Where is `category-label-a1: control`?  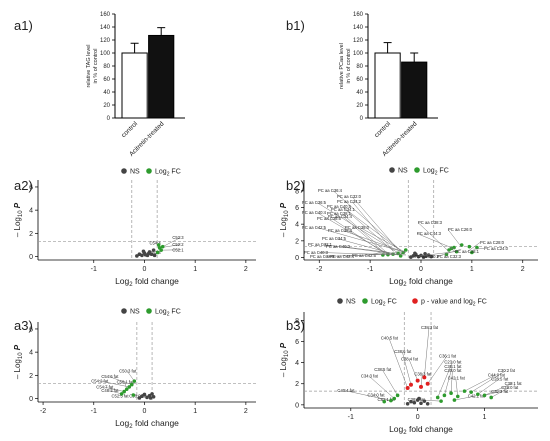
category-label-a1: control is located at coordinates (129, 129).